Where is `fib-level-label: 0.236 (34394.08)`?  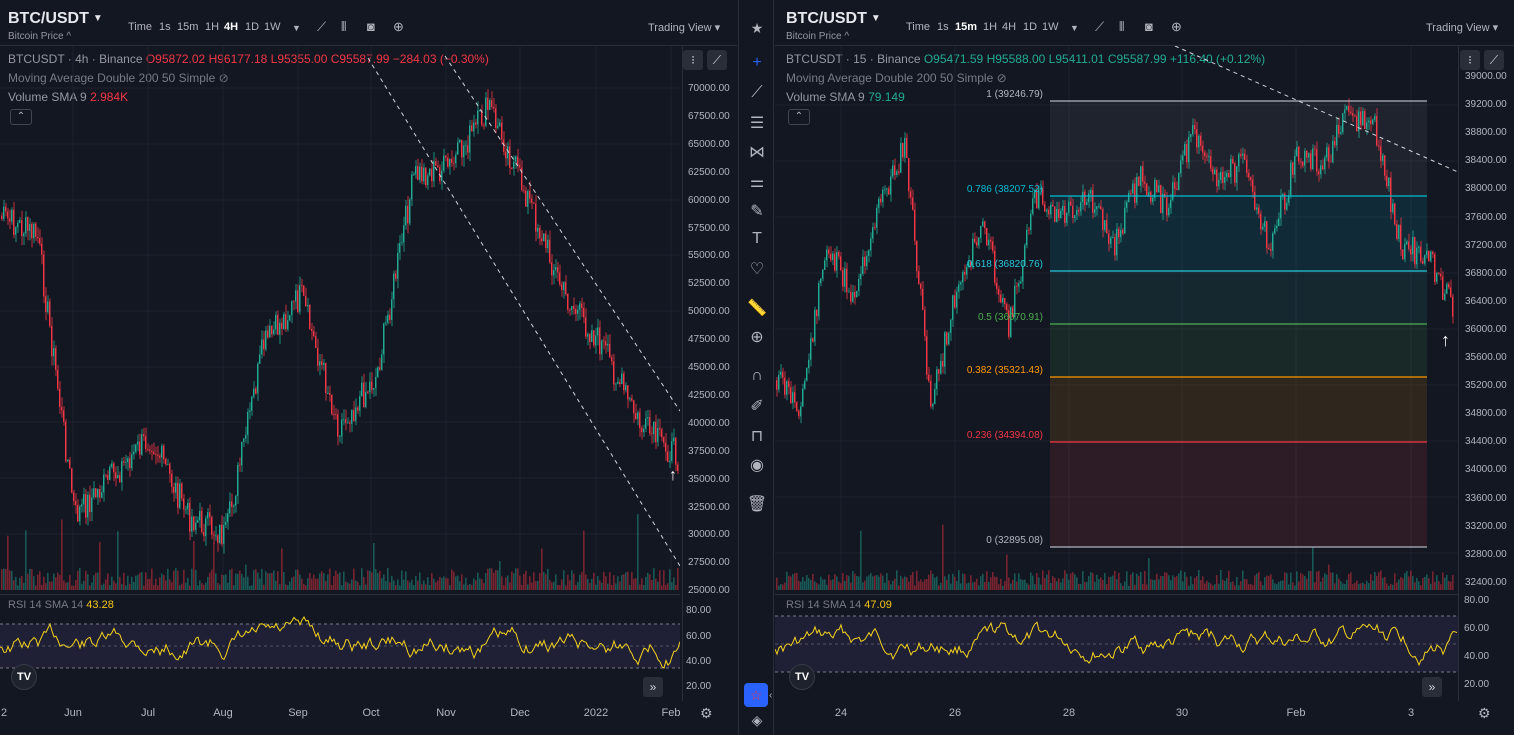 fib-level-label: 0.236 (34394.08) is located at coordinates (1004, 435).